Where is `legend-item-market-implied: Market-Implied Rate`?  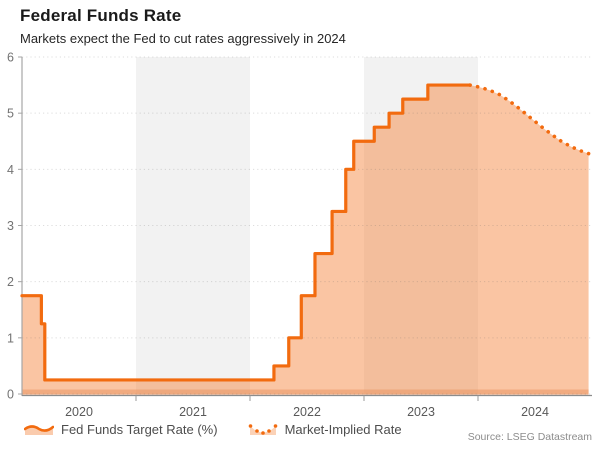 legend-item-market-implied: Market-Implied Rate is located at coordinates (325, 429).